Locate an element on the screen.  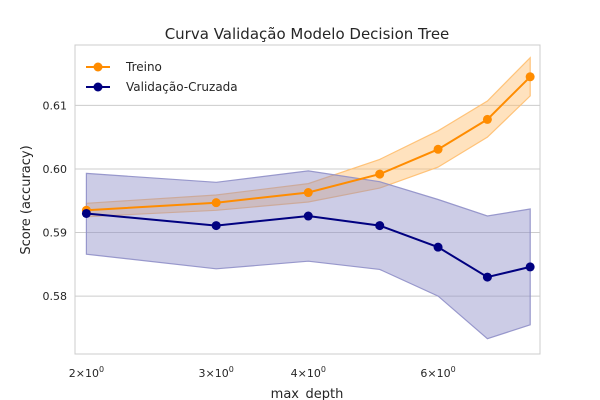
x-tick-label: 3×100 is located at coordinates (216, 372).